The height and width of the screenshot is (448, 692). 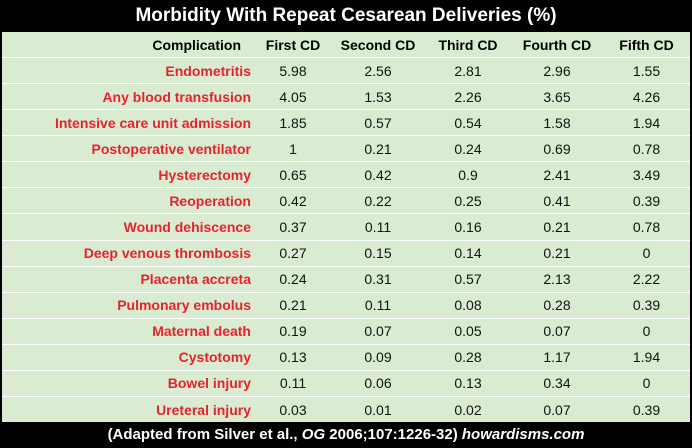 What do you see at coordinates (128, 357) in the screenshot?
I see `complication-label: Cystotomy` at bounding box center [128, 357].